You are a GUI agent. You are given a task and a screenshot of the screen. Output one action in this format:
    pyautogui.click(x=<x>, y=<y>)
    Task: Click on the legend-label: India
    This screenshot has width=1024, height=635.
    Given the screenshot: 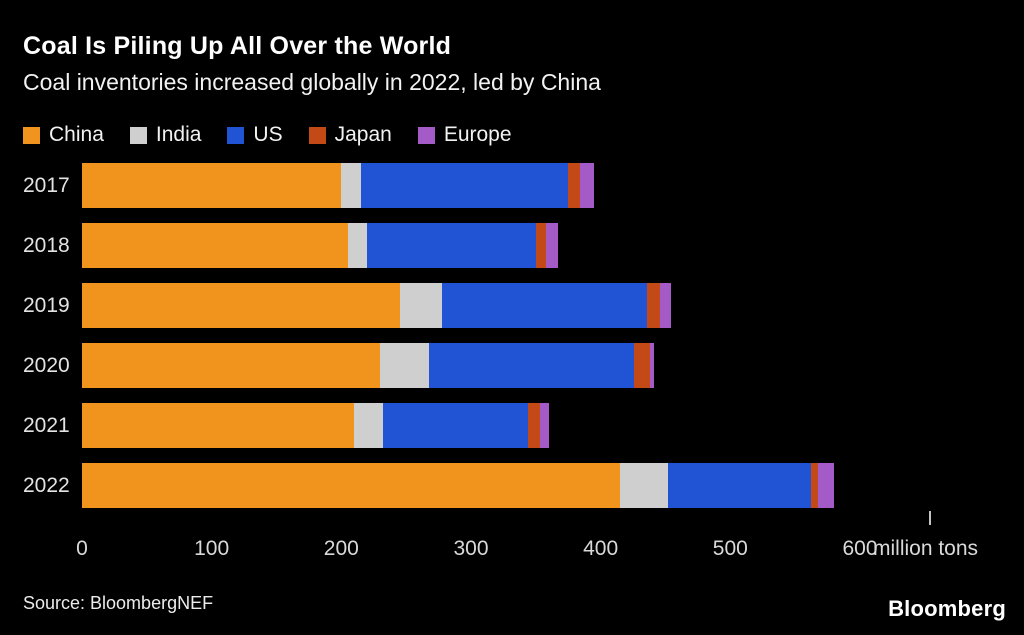 What is the action you would take?
    pyautogui.click(x=178, y=134)
    